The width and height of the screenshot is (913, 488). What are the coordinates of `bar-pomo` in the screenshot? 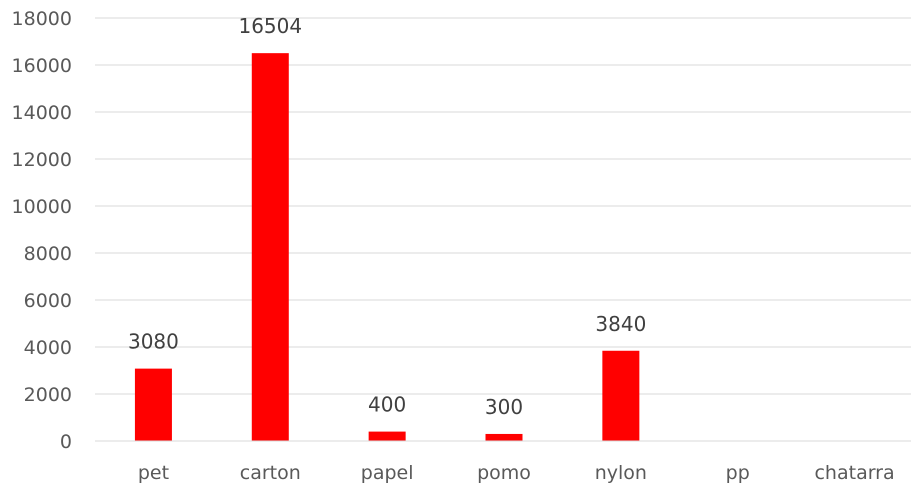 It's located at (504, 437).